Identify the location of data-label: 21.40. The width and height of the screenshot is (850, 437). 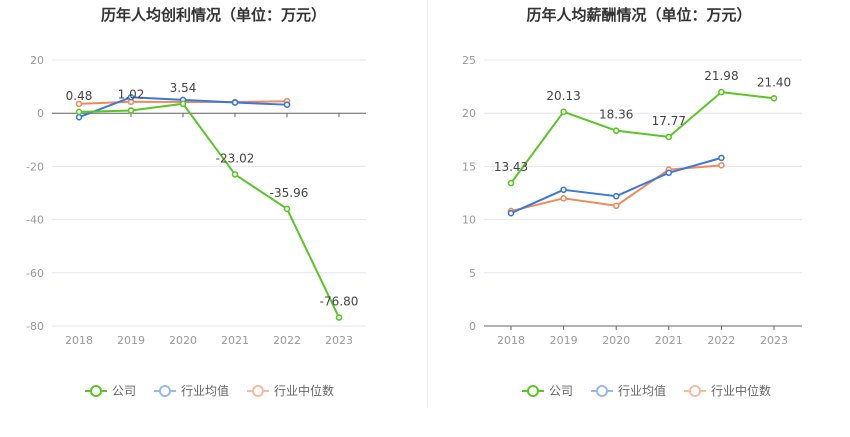
(774, 82).